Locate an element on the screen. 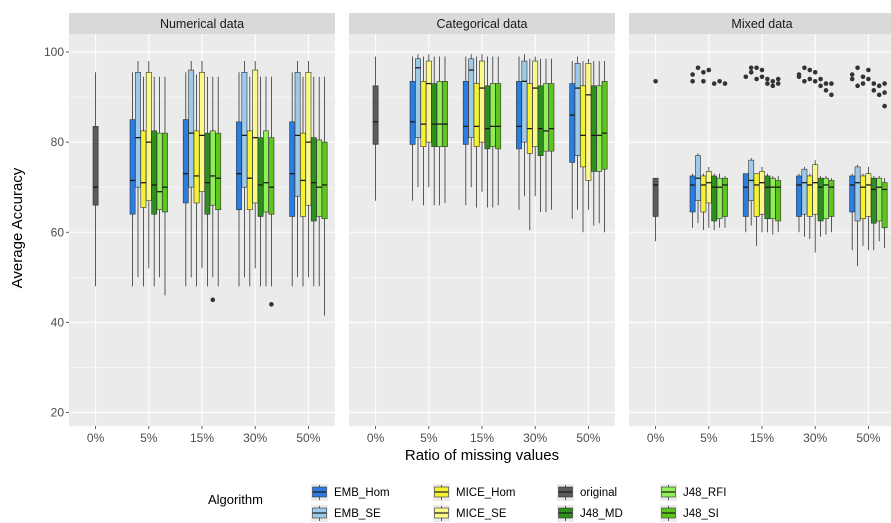 Image resolution: width=891 pixels, height=523 pixels. x-tick-label: 0% is located at coordinates (96, 438).